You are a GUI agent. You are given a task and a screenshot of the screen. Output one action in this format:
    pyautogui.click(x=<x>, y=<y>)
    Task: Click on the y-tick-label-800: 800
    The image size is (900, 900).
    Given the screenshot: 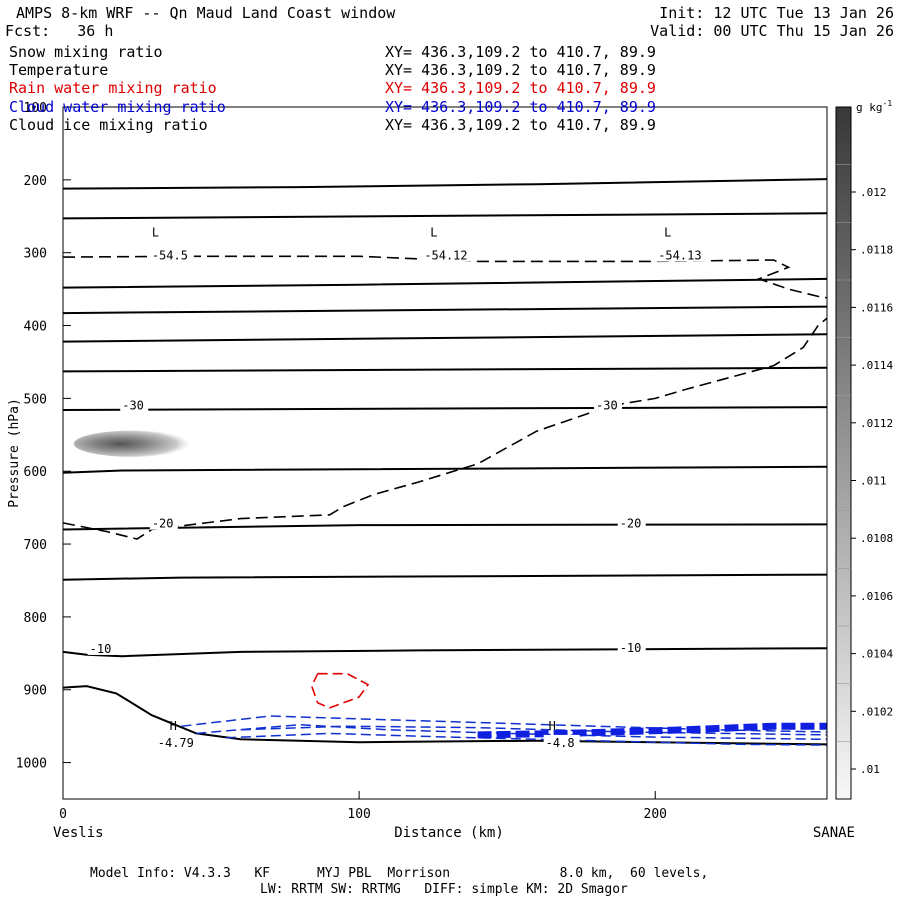 What is the action you would take?
    pyautogui.click(x=35, y=618)
    